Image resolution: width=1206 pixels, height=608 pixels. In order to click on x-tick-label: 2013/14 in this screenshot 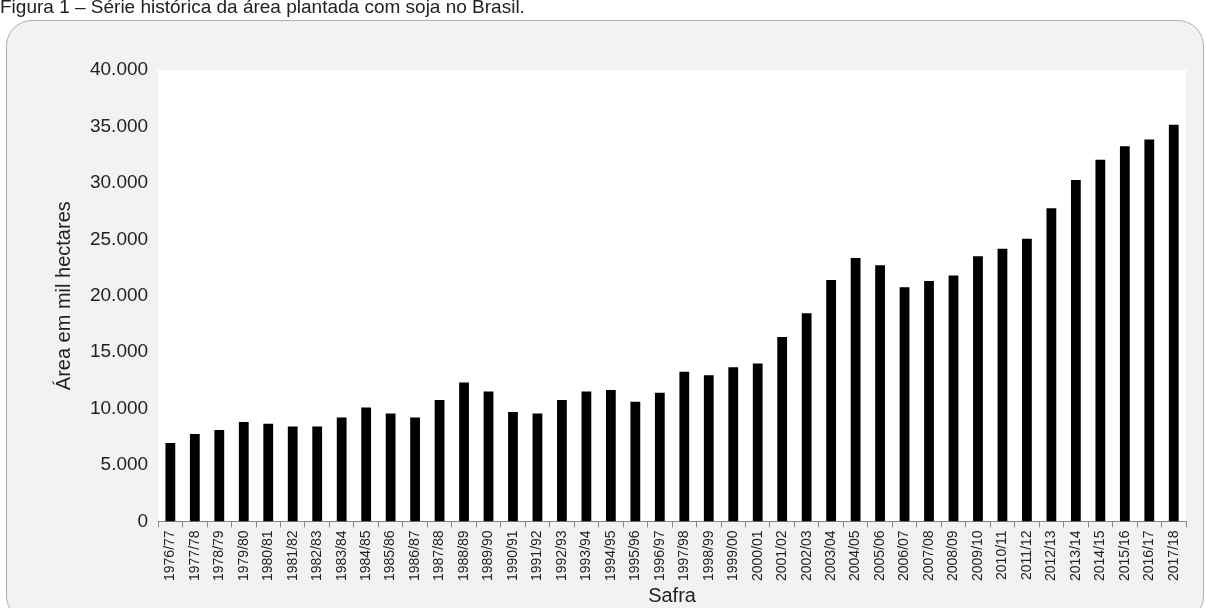, I will do `click(1074, 555)`.